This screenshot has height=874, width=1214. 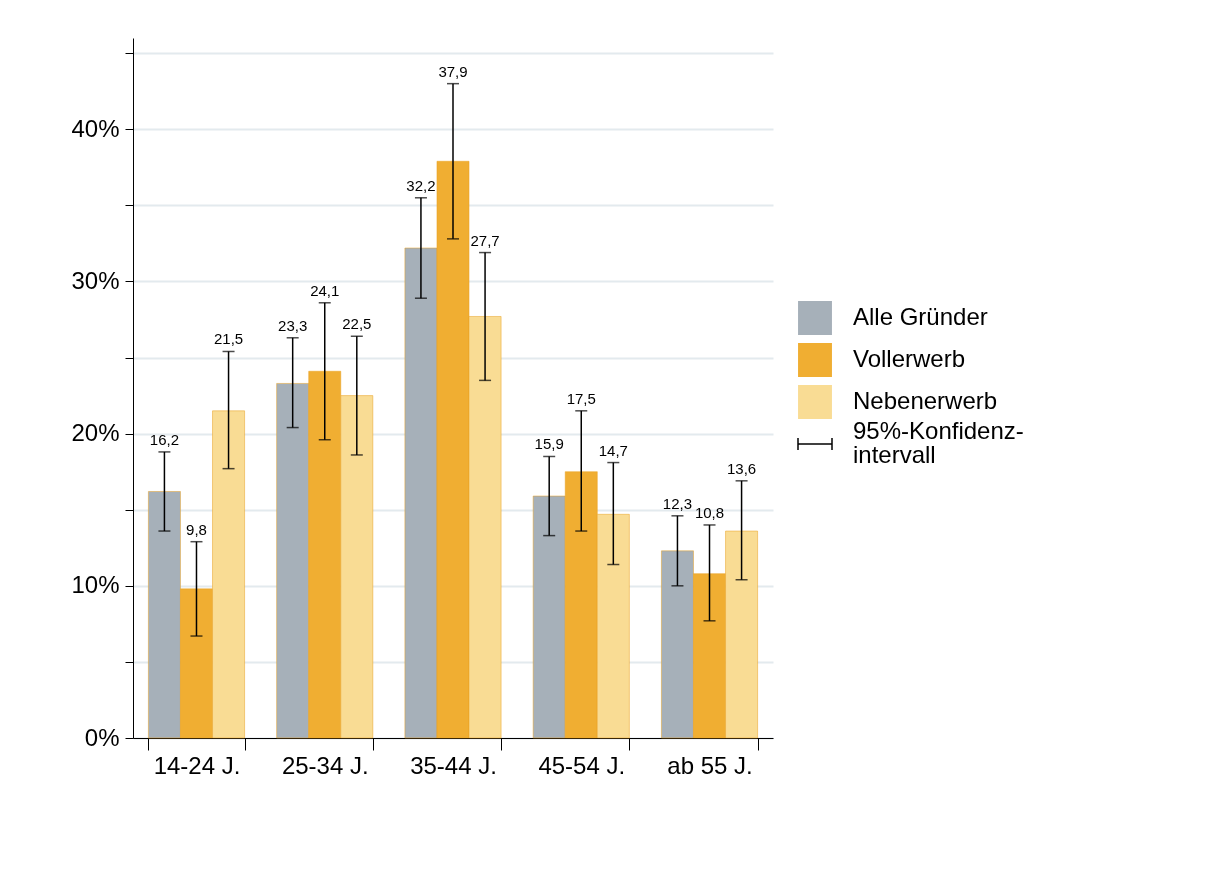 I want to click on y-tick-label: 0%, so click(x=102, y=737).